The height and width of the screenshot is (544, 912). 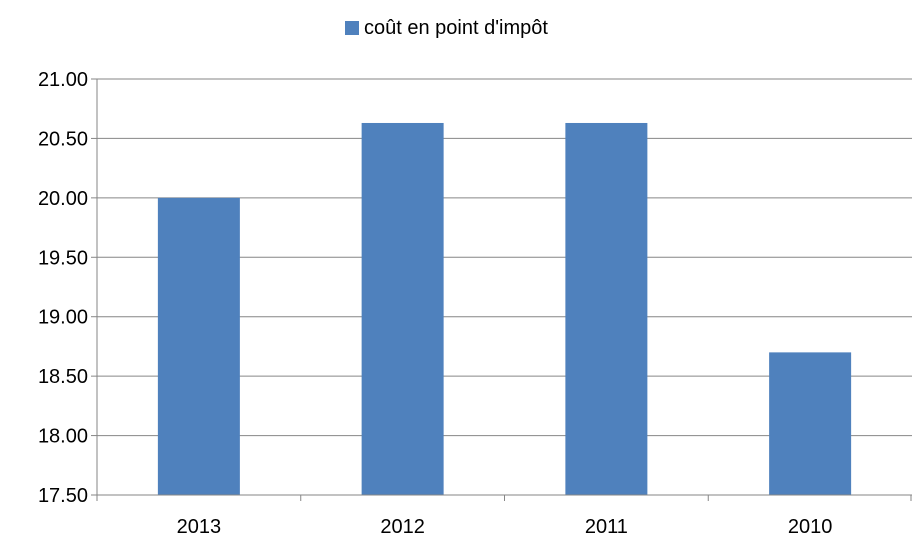 What do you see at coordinates (63, 318) in the screenshot?
I see `y-tick-label: 19.00` at bounding box center [63, 318].